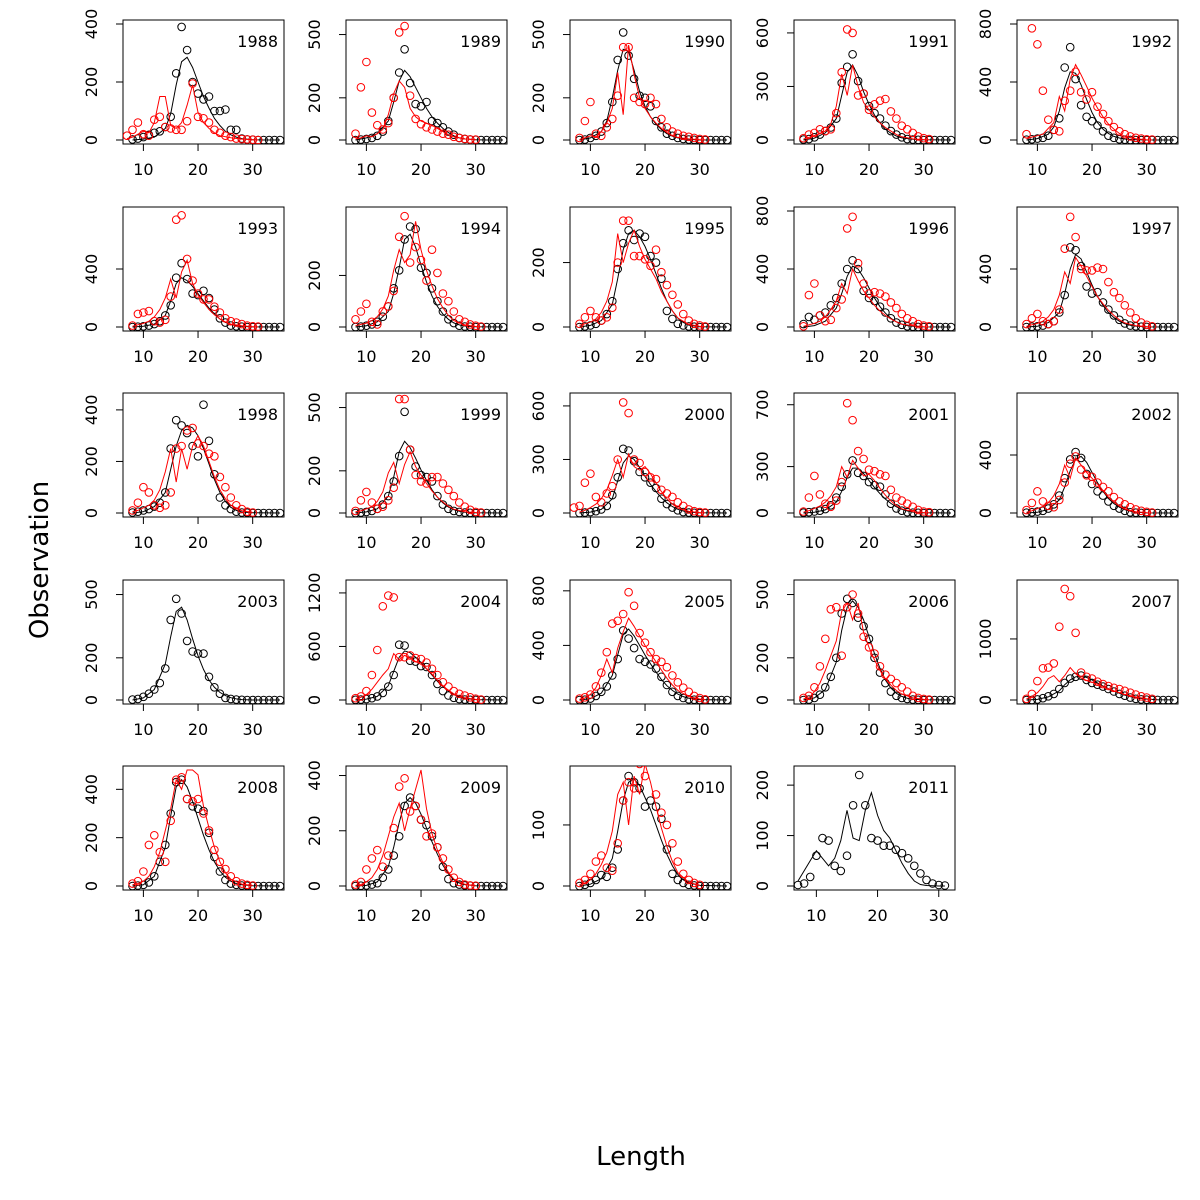 The width and height of the screenshot is (1200, 1200). Describe the element at coordinates (985, 327) in the screenshot. I see `y-tick-label: 0` at that location.